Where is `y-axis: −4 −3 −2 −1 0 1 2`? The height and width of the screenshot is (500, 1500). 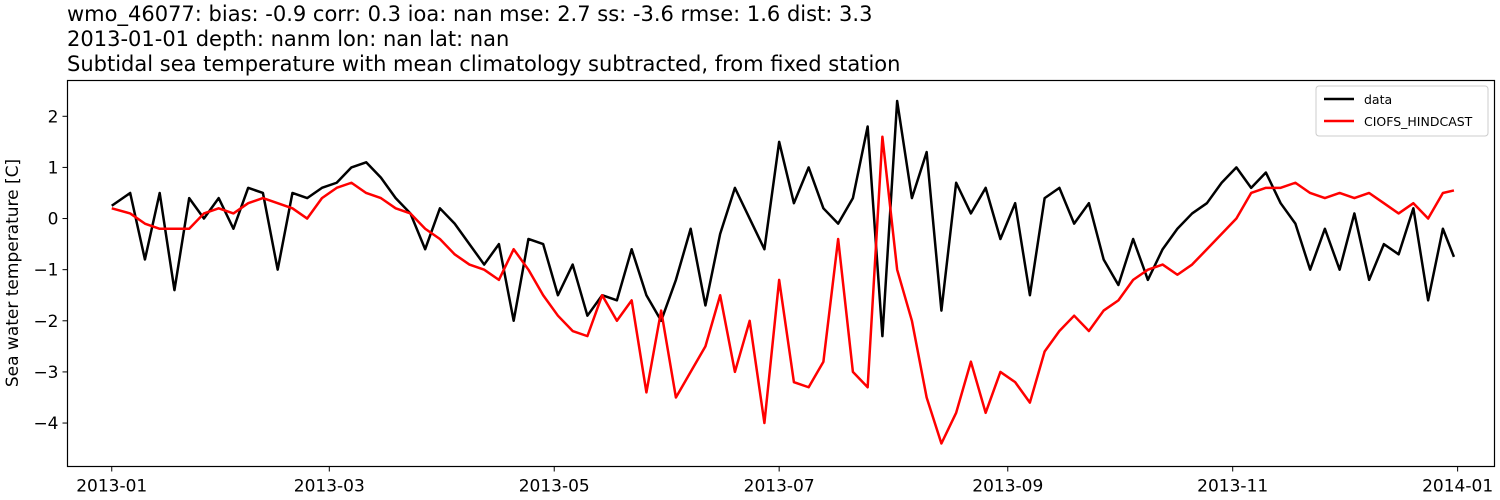 y-axis: −4 −3 −2 −1 0 1 2 is located at coordinates (50, 270).